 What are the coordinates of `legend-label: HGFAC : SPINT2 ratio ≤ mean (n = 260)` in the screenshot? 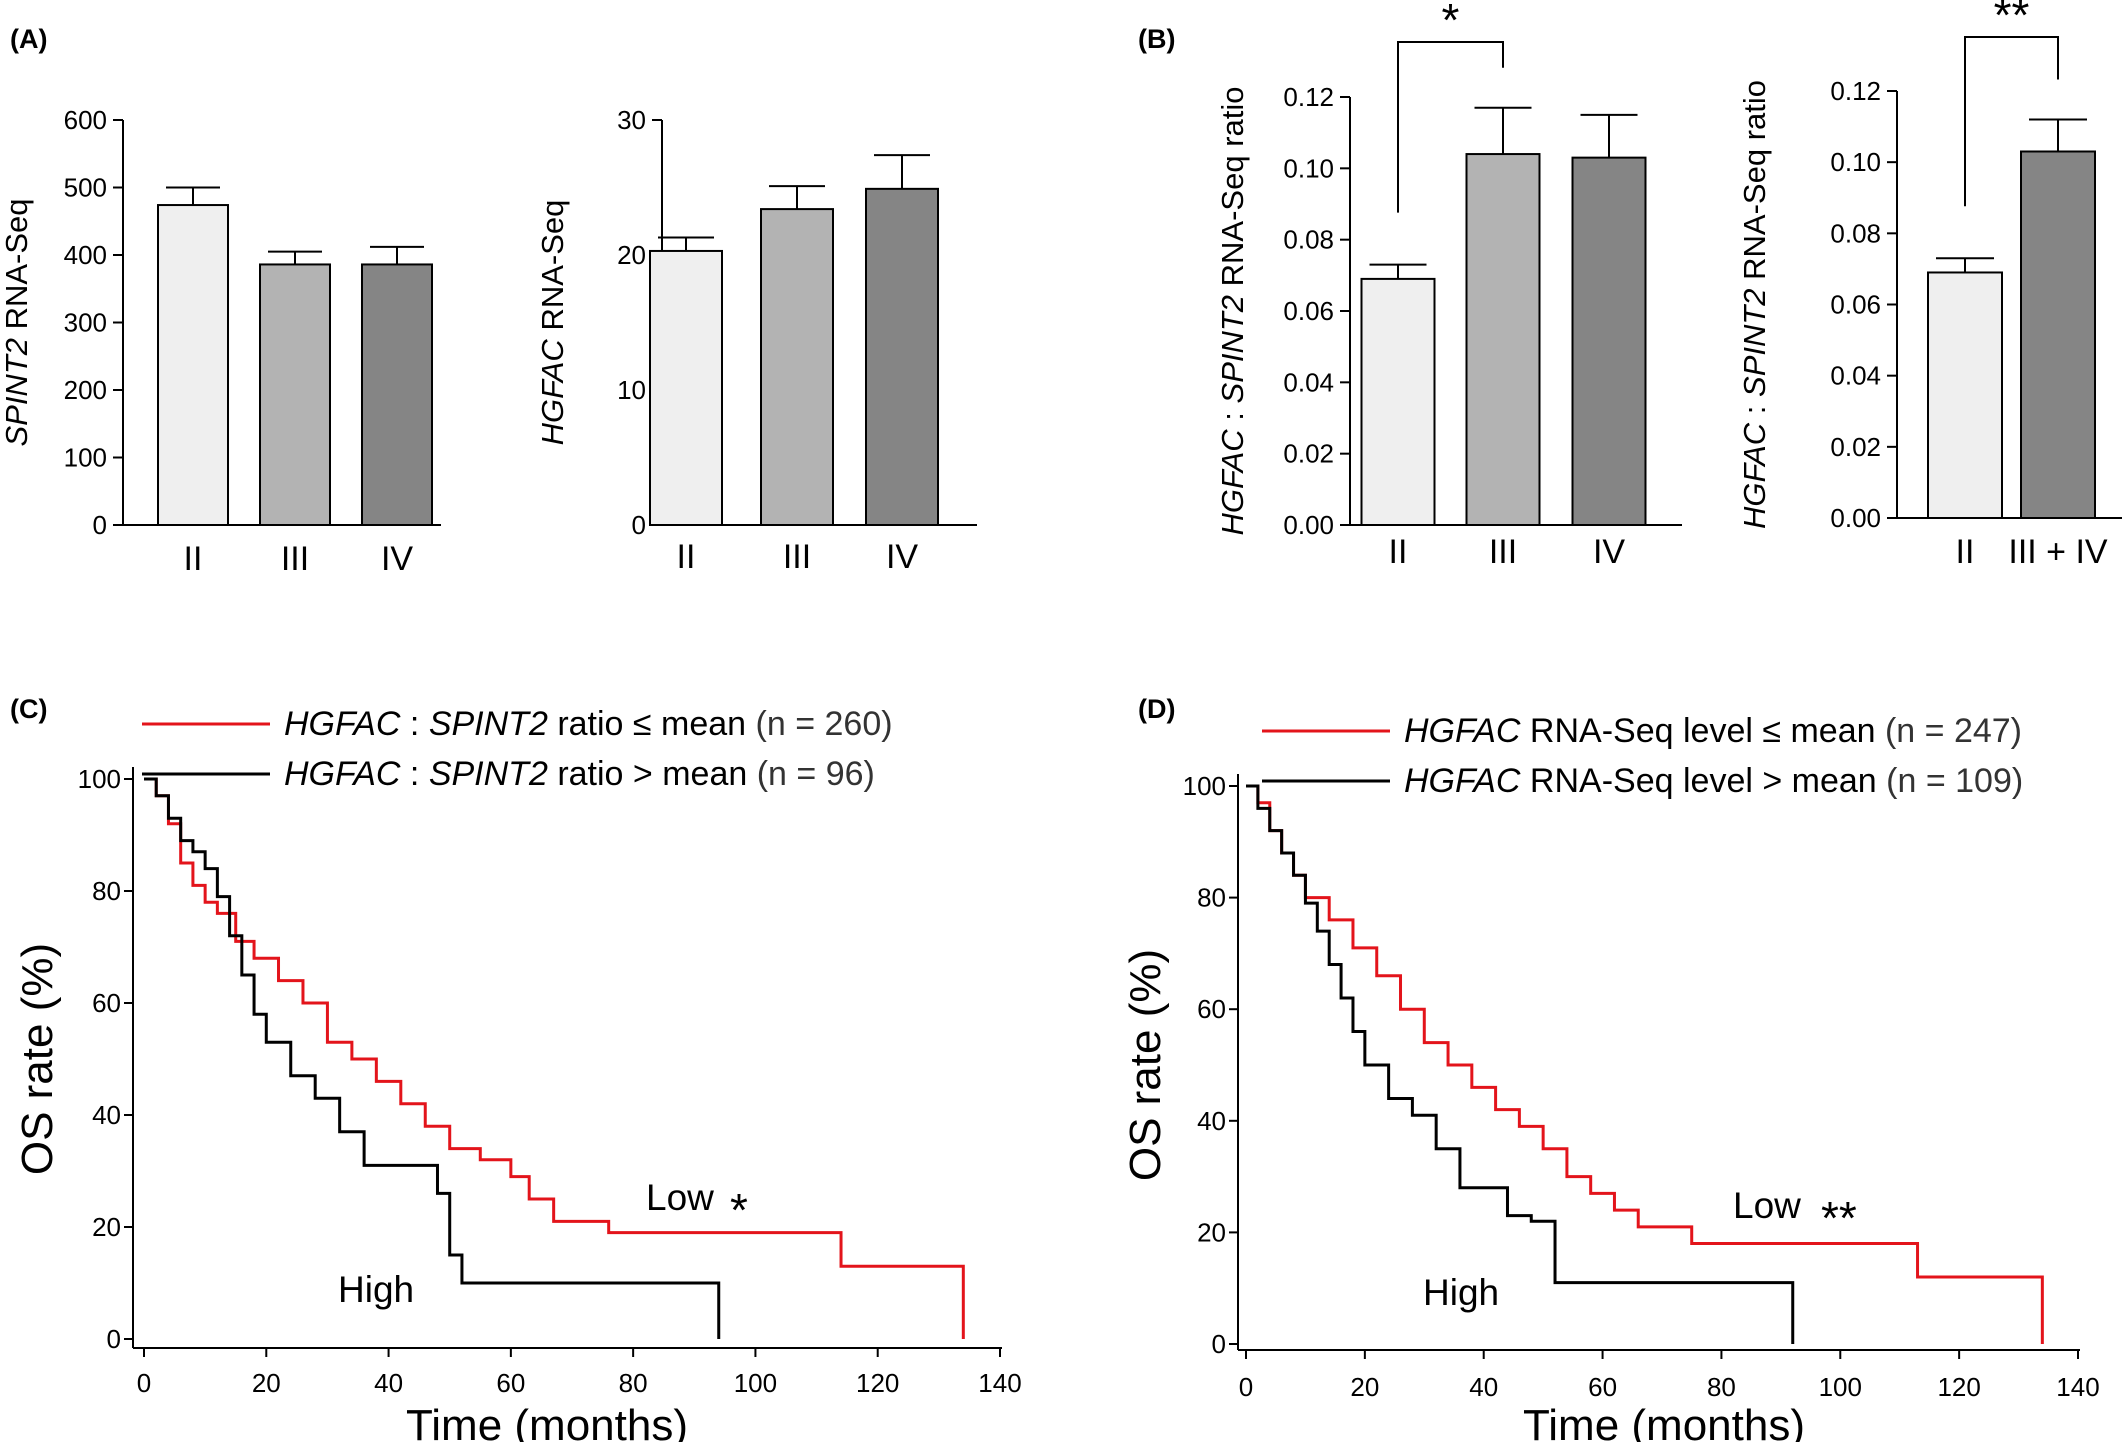 It's located at (588, 724).